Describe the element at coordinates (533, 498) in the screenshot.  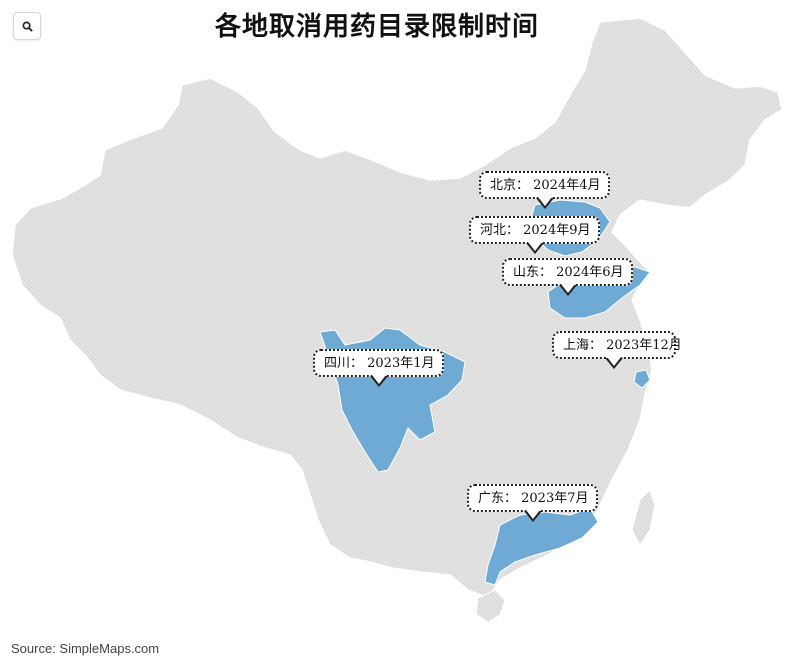
I see `tooltip-guangdong-text: 广东： 2023年7月` at that location.